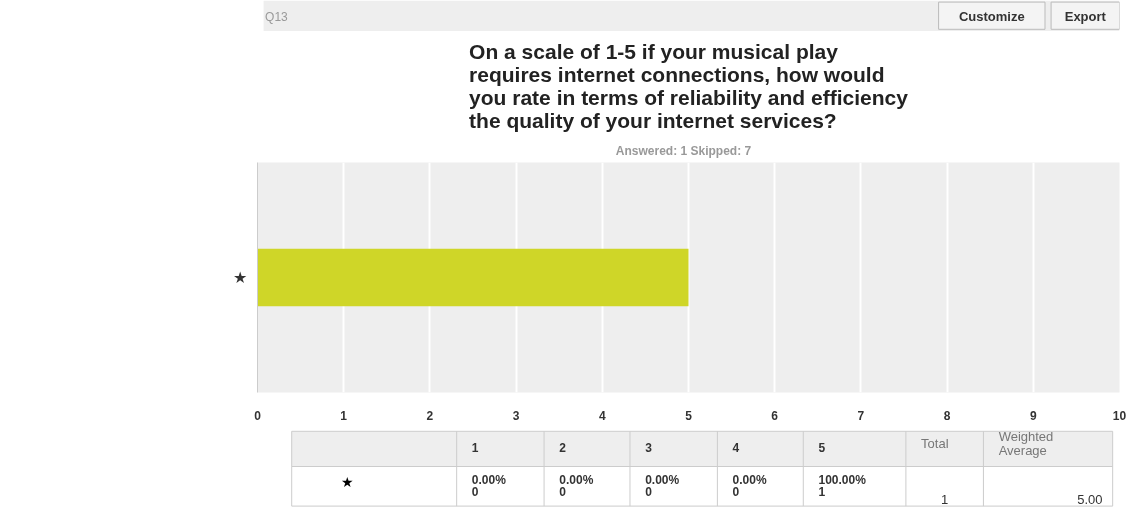 The height and width of the screenshot is (510, 1134). What do you see at coordinates (563, 447) in the screenshot?
I see `text: 2` at bounding box center [563, 447].